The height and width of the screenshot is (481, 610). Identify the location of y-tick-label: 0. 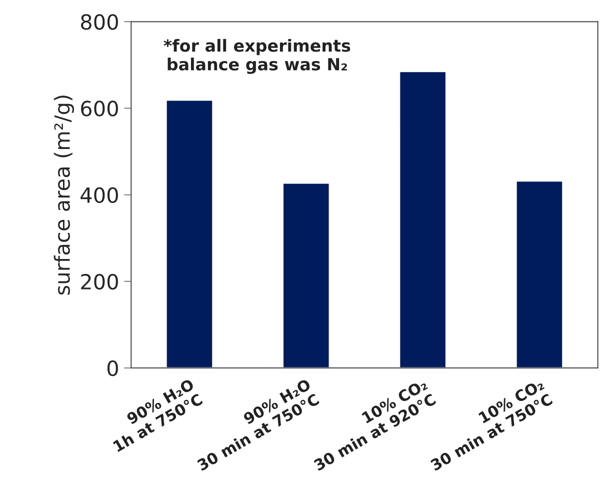
(112, 368).